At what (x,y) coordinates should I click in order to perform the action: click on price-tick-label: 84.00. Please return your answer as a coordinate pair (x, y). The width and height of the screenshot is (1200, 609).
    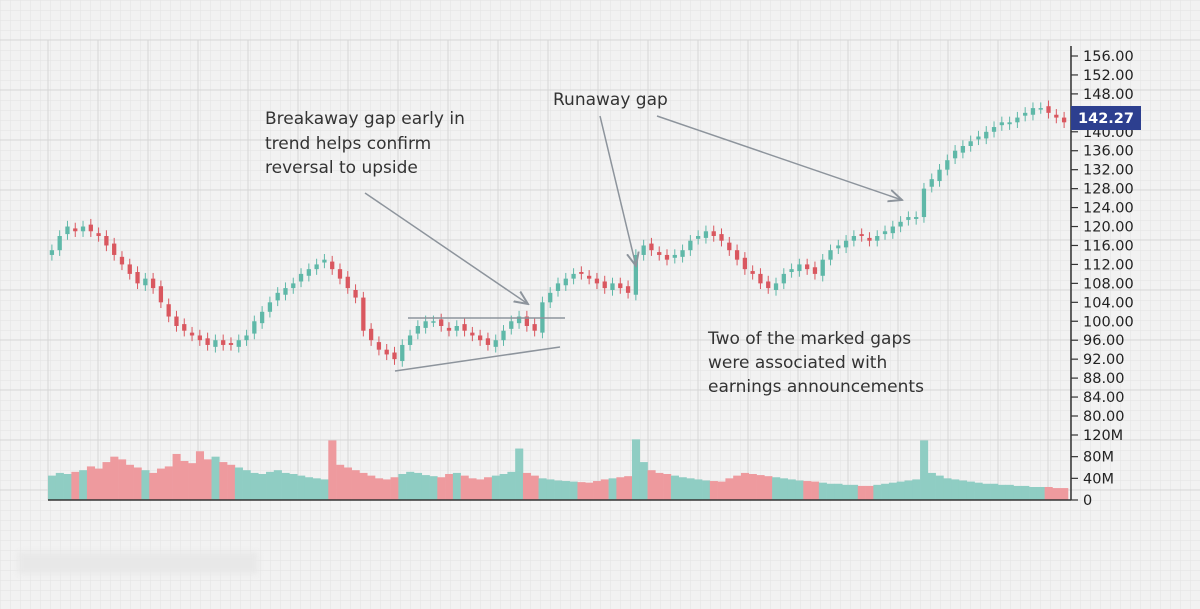
    Looking at the image, I should click on (1104, 398).